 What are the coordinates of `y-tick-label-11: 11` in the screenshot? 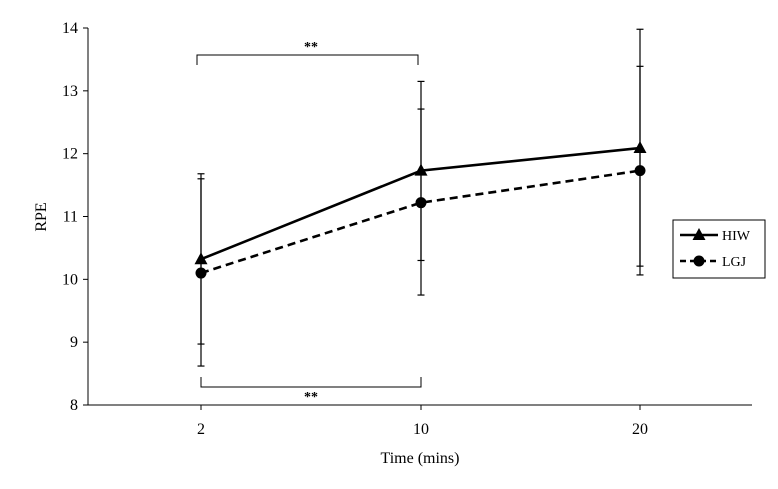 It's located at (70, 217).